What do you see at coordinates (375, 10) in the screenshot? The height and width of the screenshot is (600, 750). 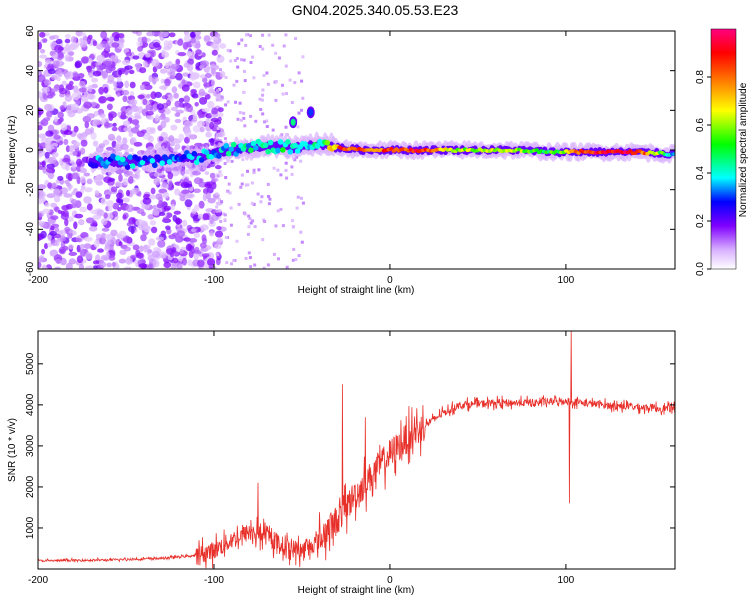 I see `figure-title: GN04.2025.340.05.53.E23` at bounding box center [375, 10].